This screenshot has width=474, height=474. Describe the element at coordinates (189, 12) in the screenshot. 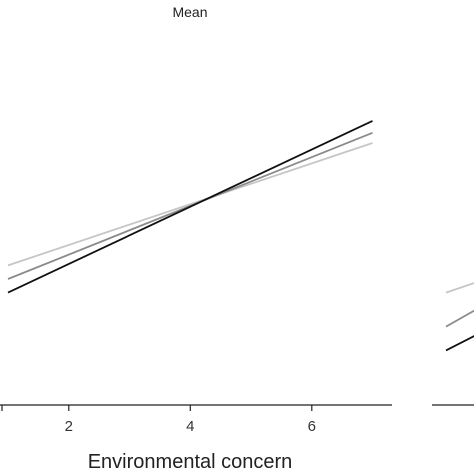

I see `panel-title-mean: Mean` at that location.